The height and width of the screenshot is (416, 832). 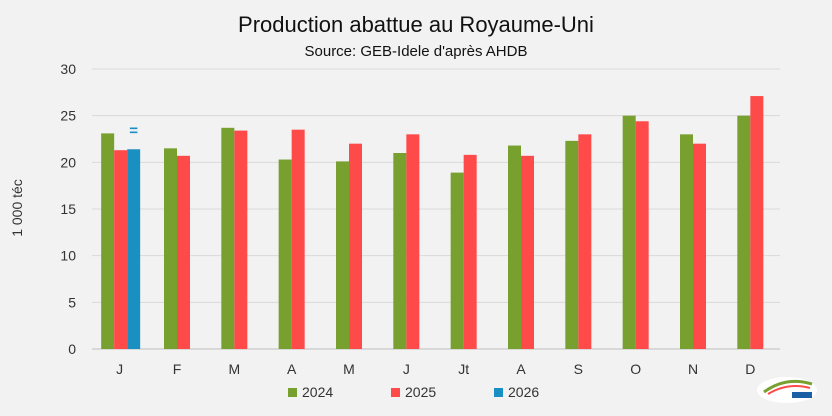 I want to click on legend: 2024 2025 2026, so click(x=413, y=392).